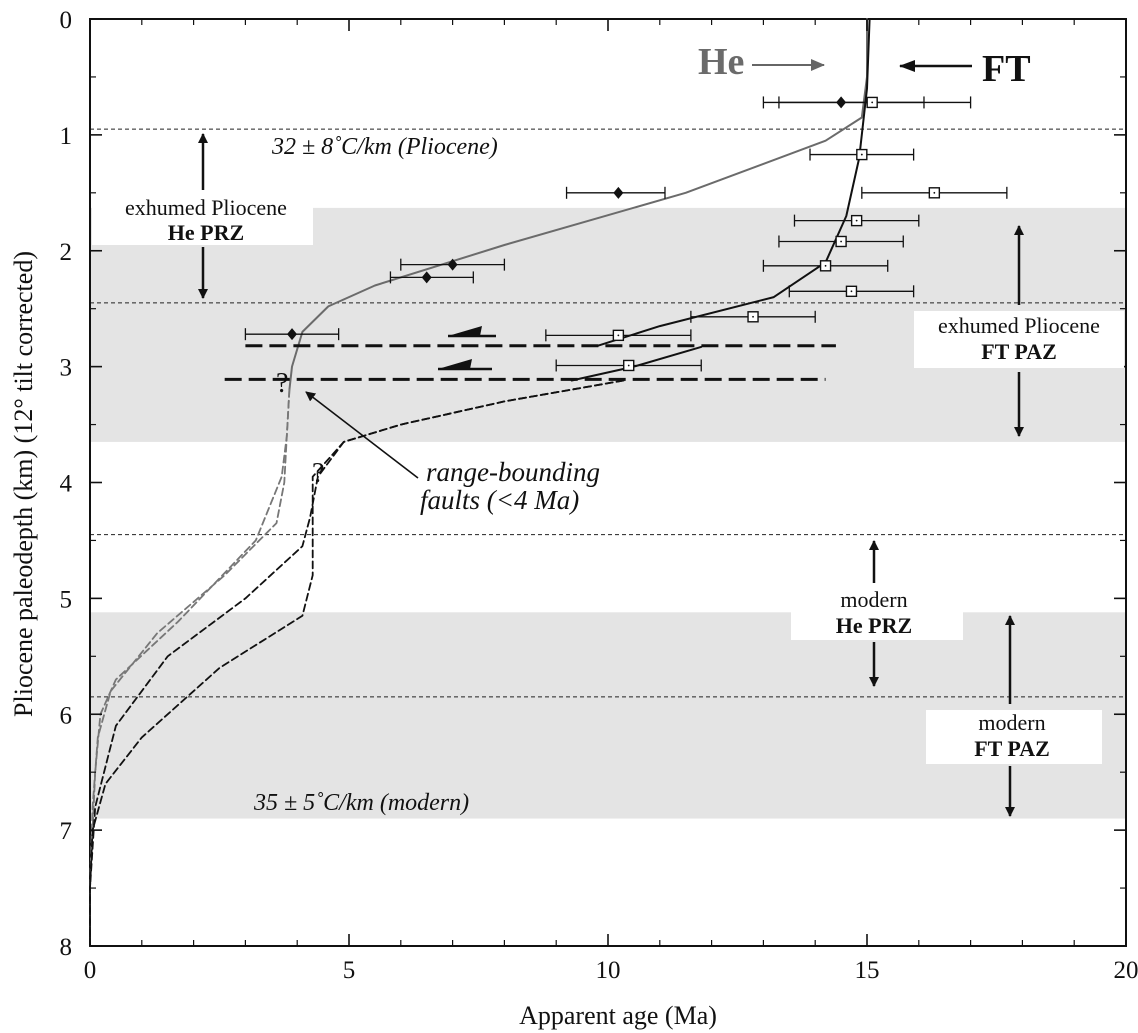  I want to click on y-tick-label-6: 6, so click(66, 715).